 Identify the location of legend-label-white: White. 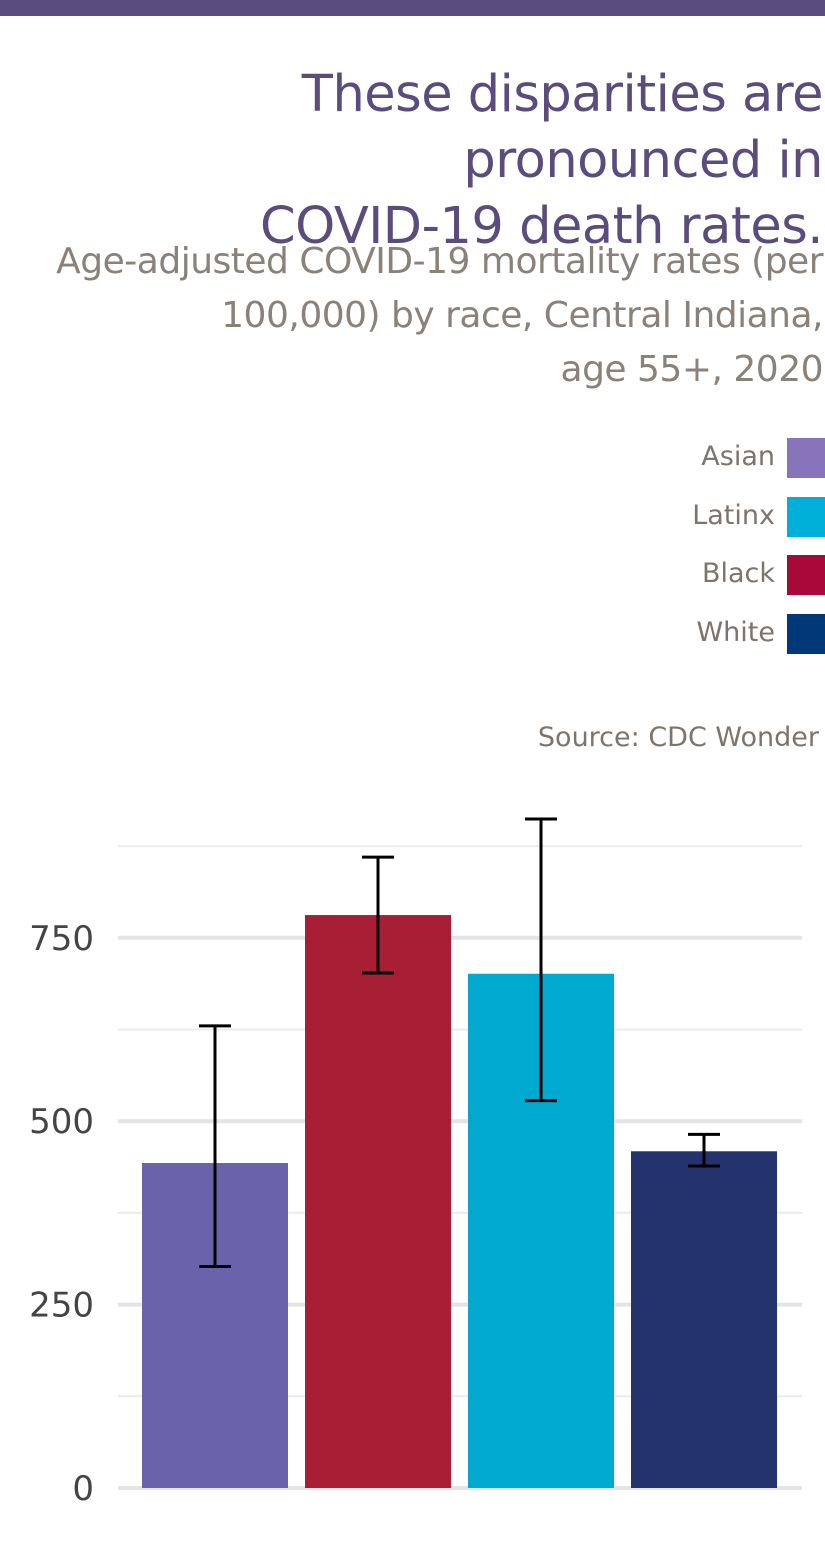
(735, 632).